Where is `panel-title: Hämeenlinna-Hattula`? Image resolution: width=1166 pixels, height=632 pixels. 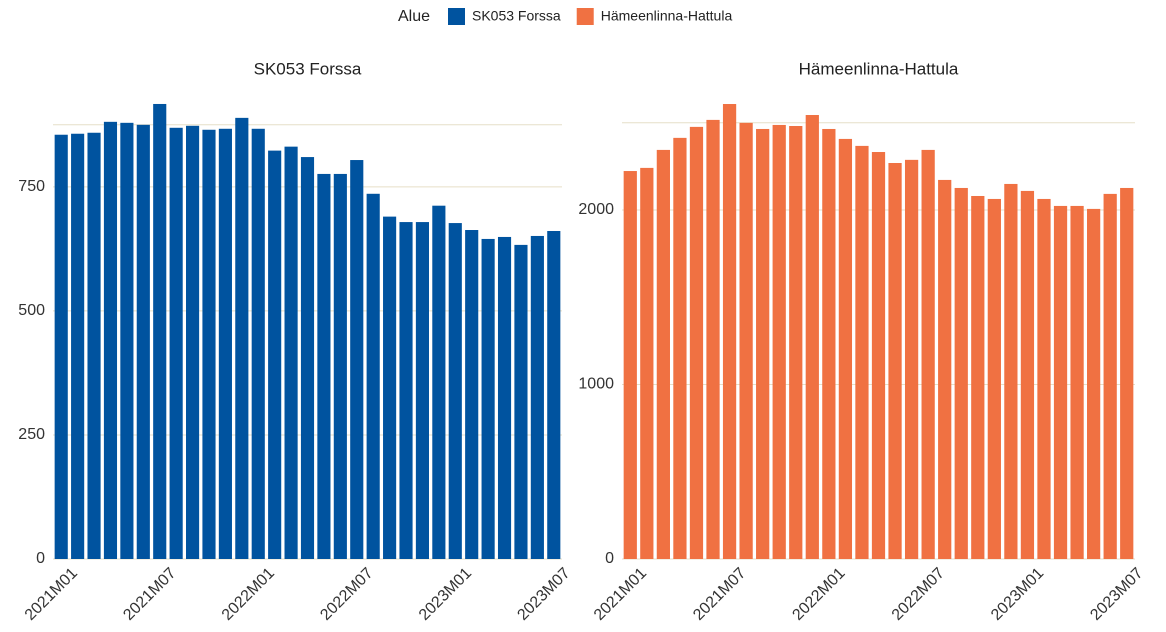
panel-title: Hämeenlinna-Hattula is located at coordinates (879, 68).